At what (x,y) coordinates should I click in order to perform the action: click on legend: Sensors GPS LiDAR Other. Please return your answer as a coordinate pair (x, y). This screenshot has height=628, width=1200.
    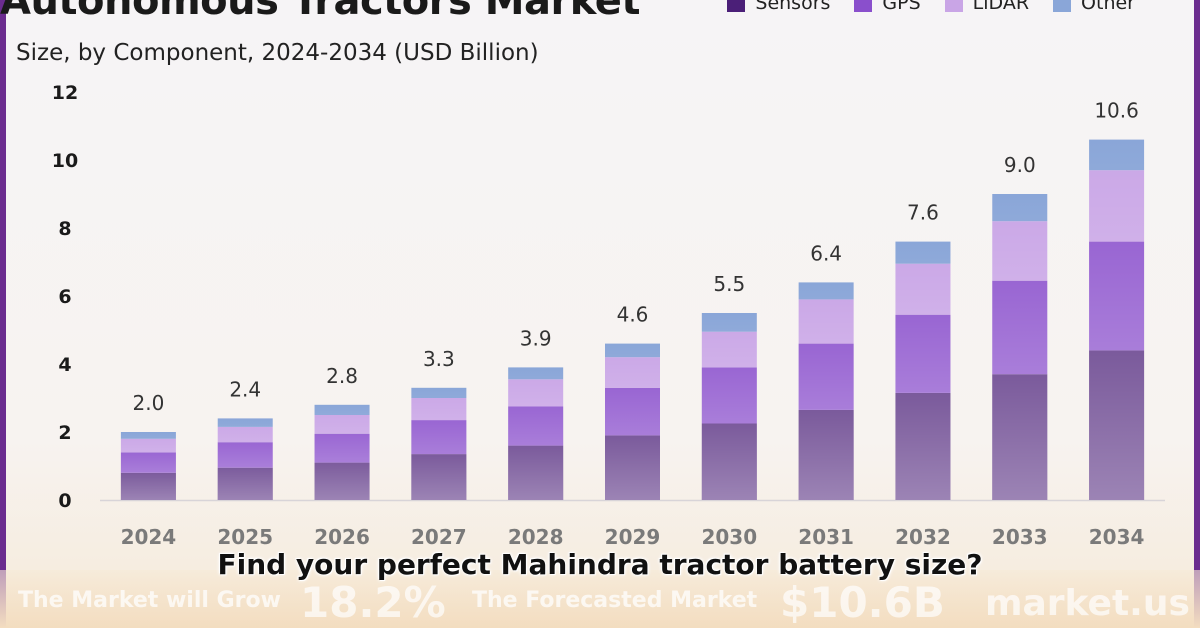
    Looking at the image, I should click on (931, 7).